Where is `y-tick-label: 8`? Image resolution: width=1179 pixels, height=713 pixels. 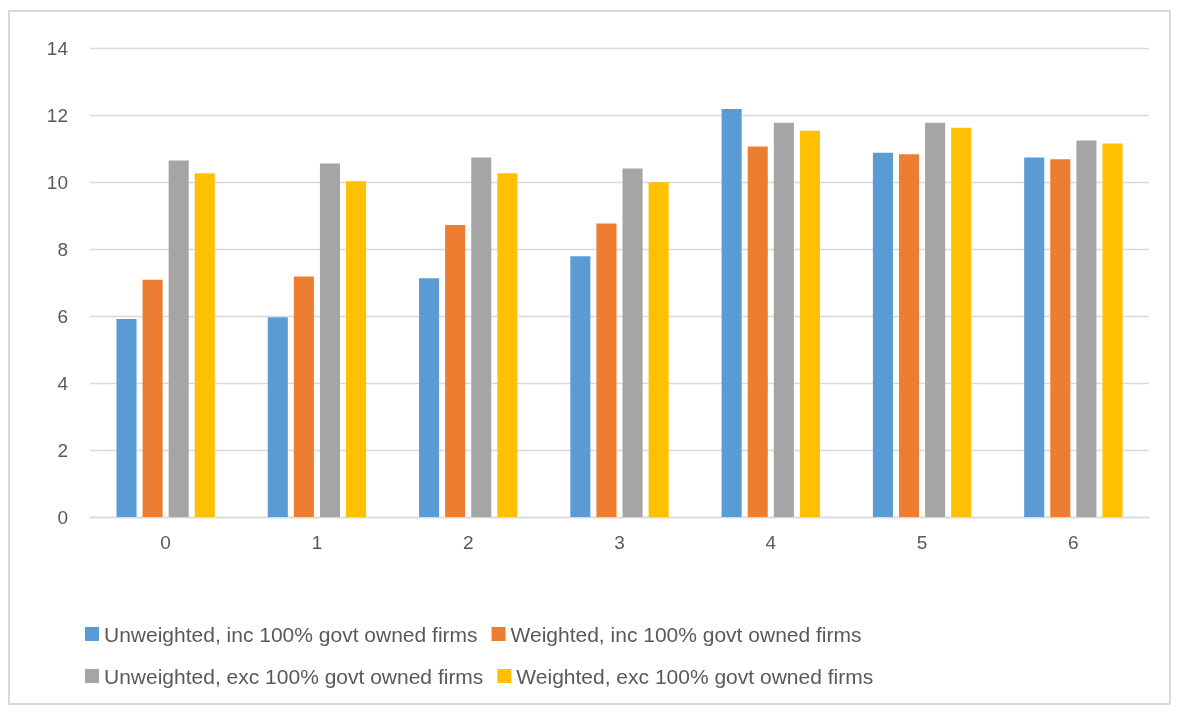 y-tick-label: 8 is located at coordinates (62, 249).